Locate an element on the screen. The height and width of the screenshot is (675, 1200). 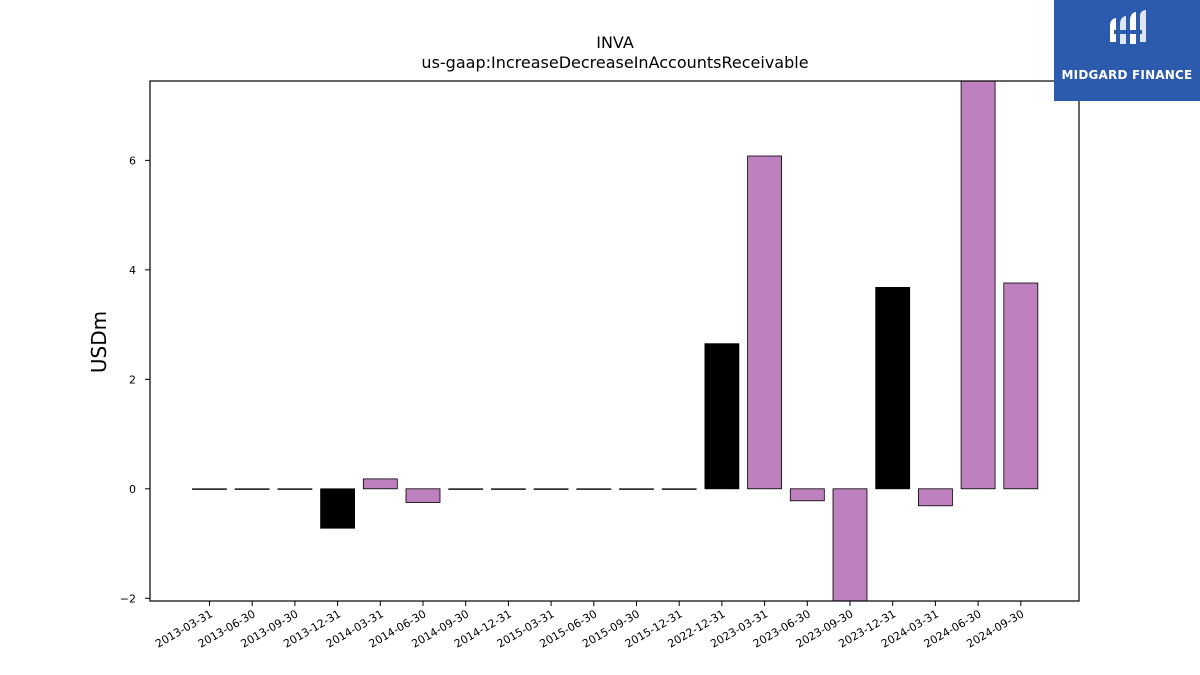
midgard-finance-logo: MIDGARD FINANCE is located at coordinates (1127, 50).